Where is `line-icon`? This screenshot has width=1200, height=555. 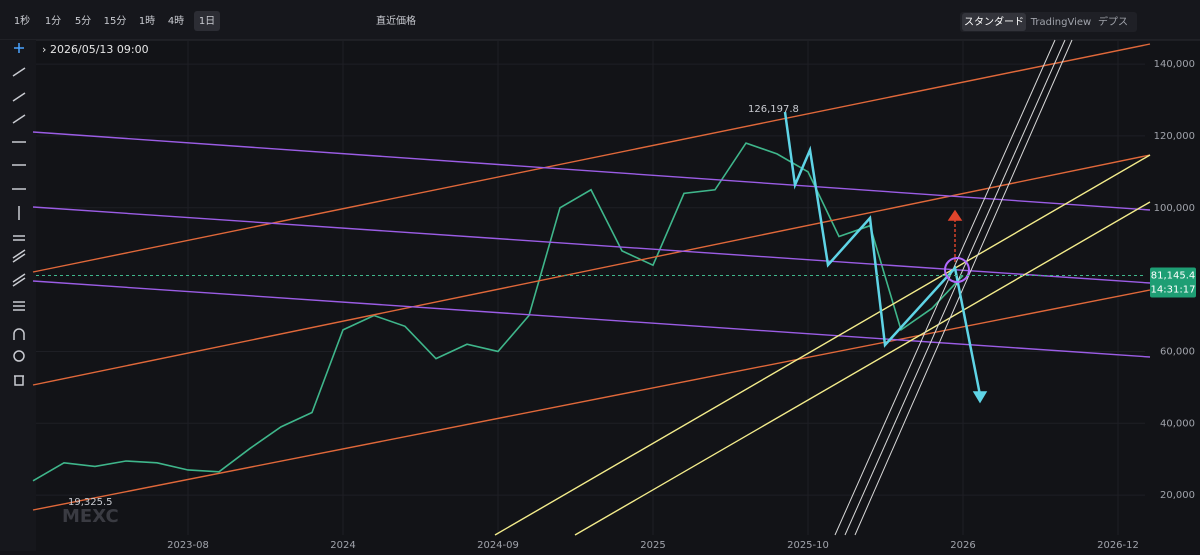 line-icon is located at coordinates (19, 72).